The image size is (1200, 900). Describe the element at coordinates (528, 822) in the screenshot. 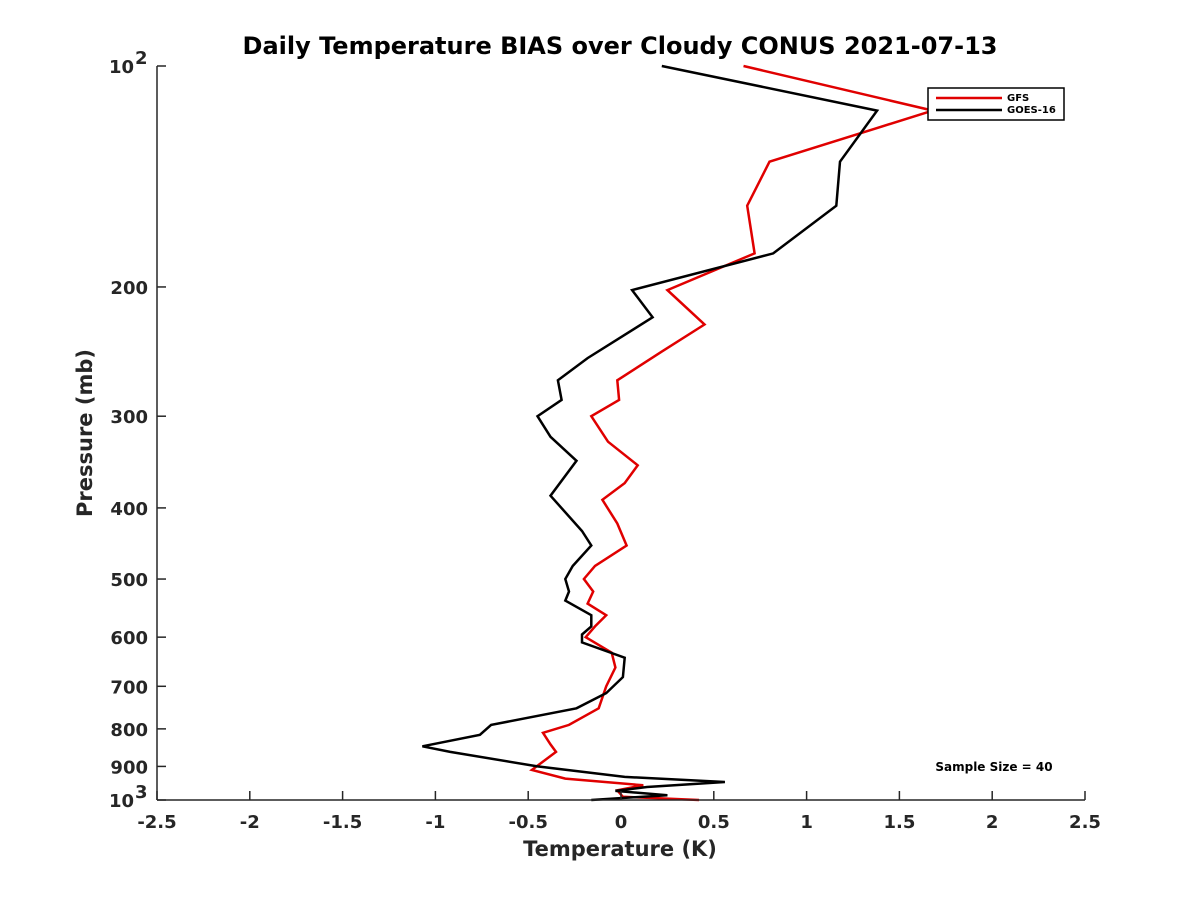

I see `x-tick-label: -0.5` at that location.